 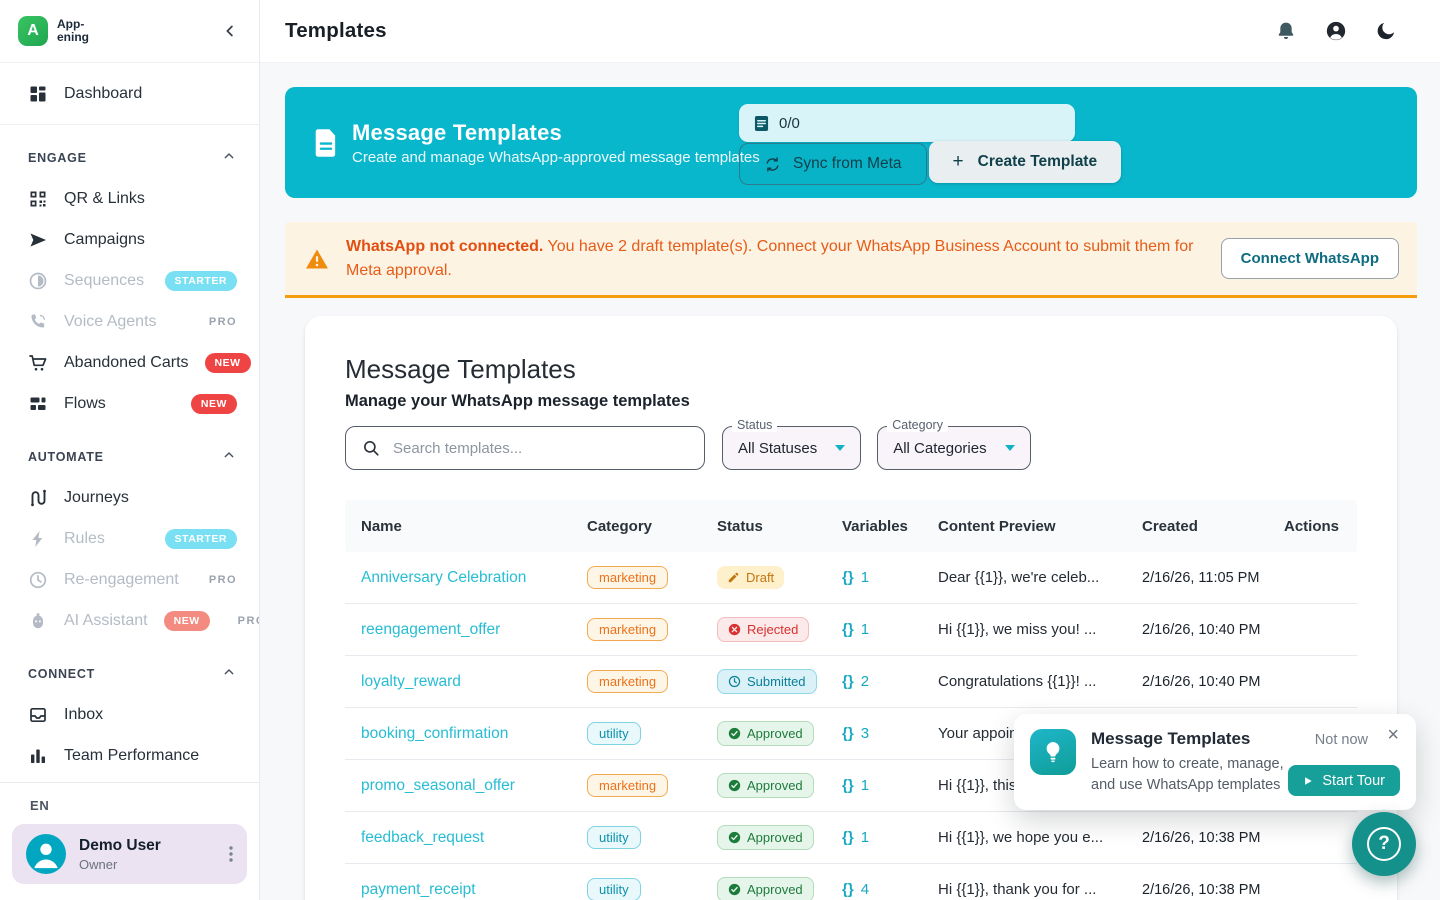 I want to click on variables-count: {} 3, so click(x=856, y=733).